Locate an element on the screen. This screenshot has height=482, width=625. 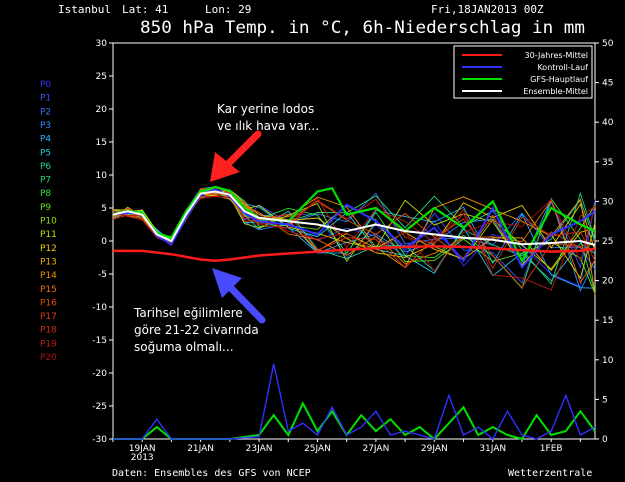
member-label-p1: P1 is located at coordinates (45, 99).